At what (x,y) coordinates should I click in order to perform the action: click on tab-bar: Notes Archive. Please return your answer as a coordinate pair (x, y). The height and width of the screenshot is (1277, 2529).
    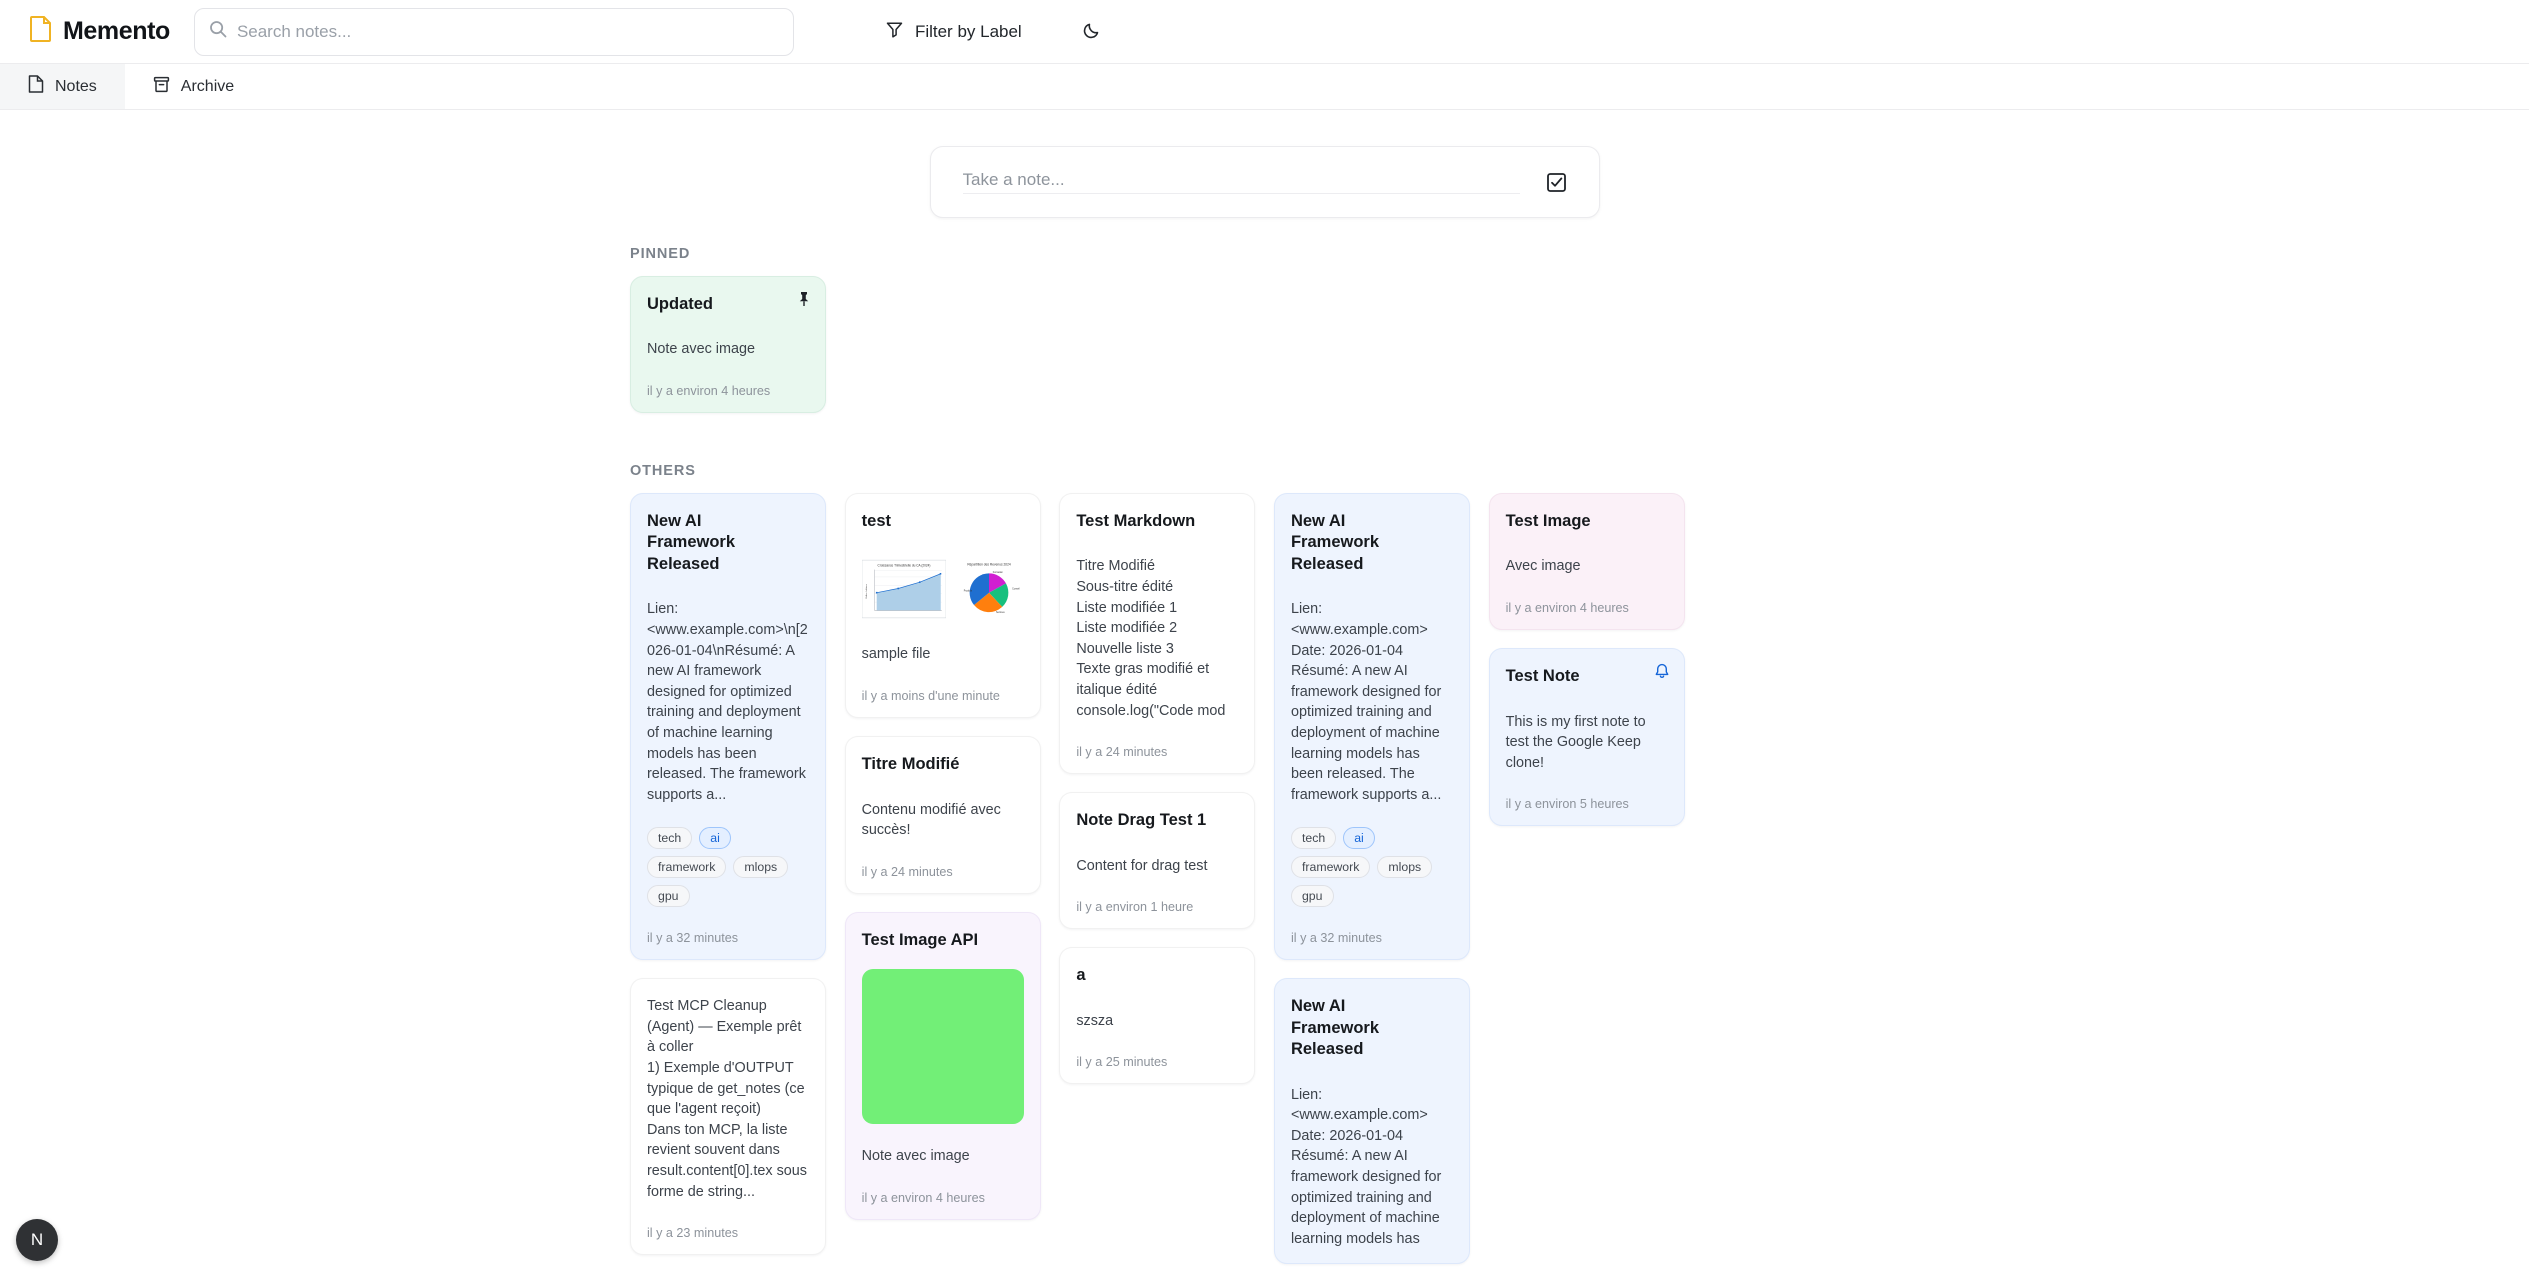
    Looking at the image, I should click on (1264, 87).